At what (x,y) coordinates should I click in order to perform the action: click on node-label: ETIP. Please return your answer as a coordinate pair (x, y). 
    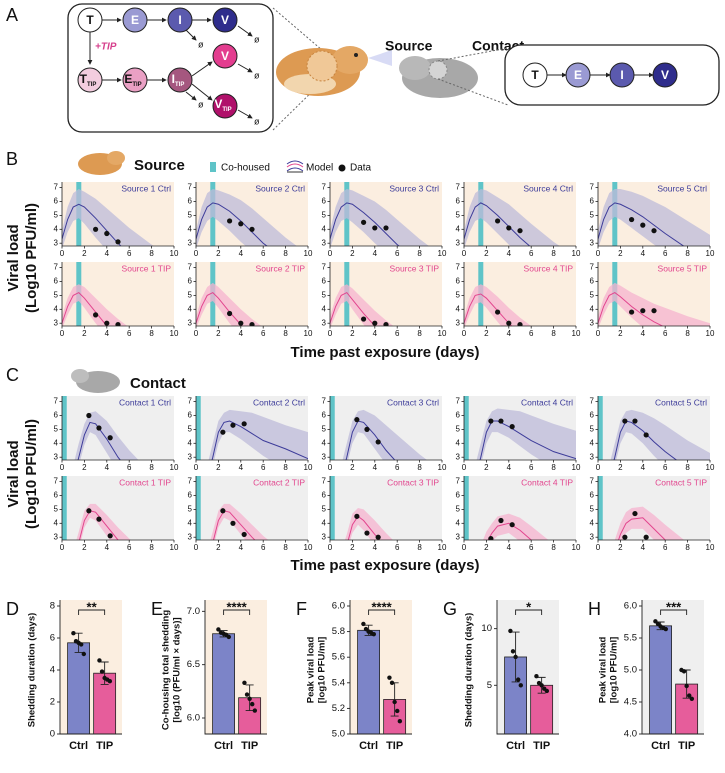
    Looking at the image, I should click on (132, 79).